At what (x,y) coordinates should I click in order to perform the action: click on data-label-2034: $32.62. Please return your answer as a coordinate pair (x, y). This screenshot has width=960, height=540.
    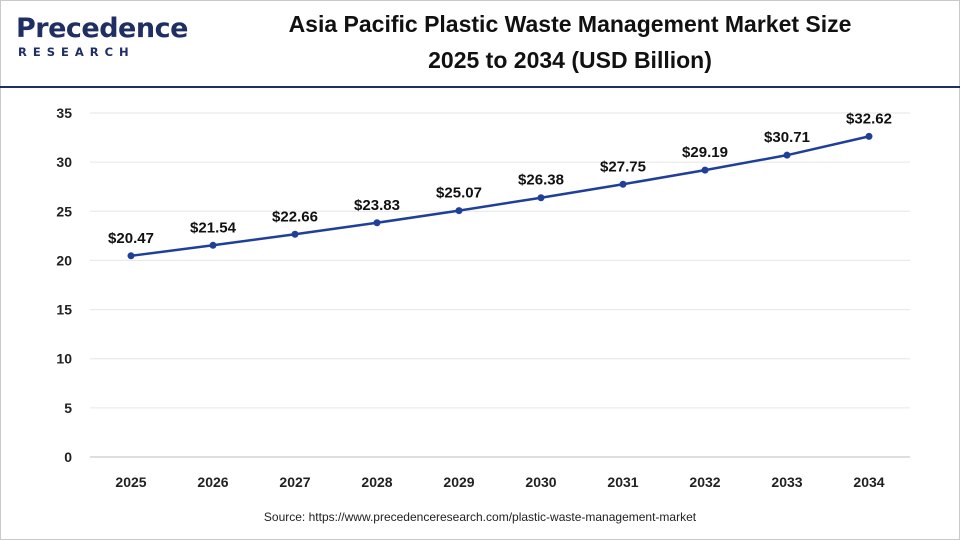
    Looking at the image, I should click on (869, 118).